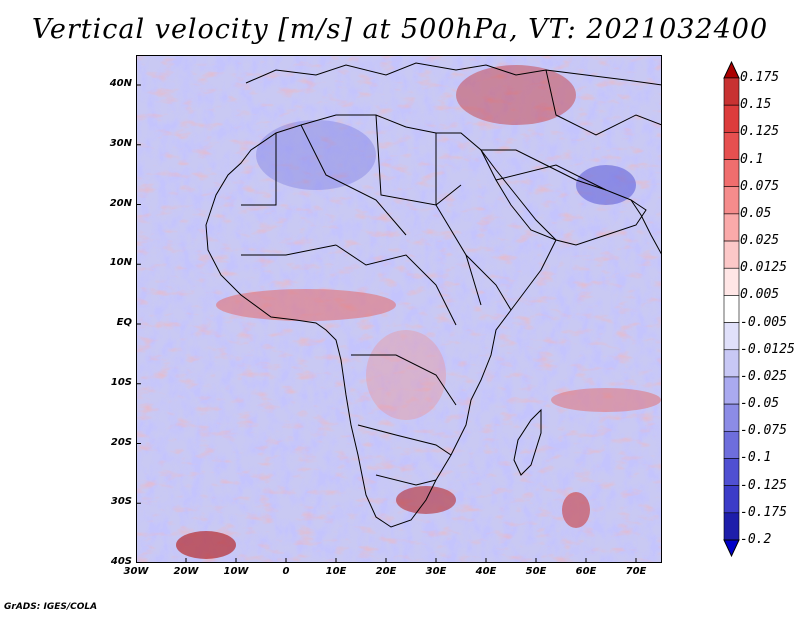 The image size is (800, 618). What do you see at coordinates (760, 132) in the screenshot?
I see `colorbar-level-label: 0.125` at bounding box center [760, 132].